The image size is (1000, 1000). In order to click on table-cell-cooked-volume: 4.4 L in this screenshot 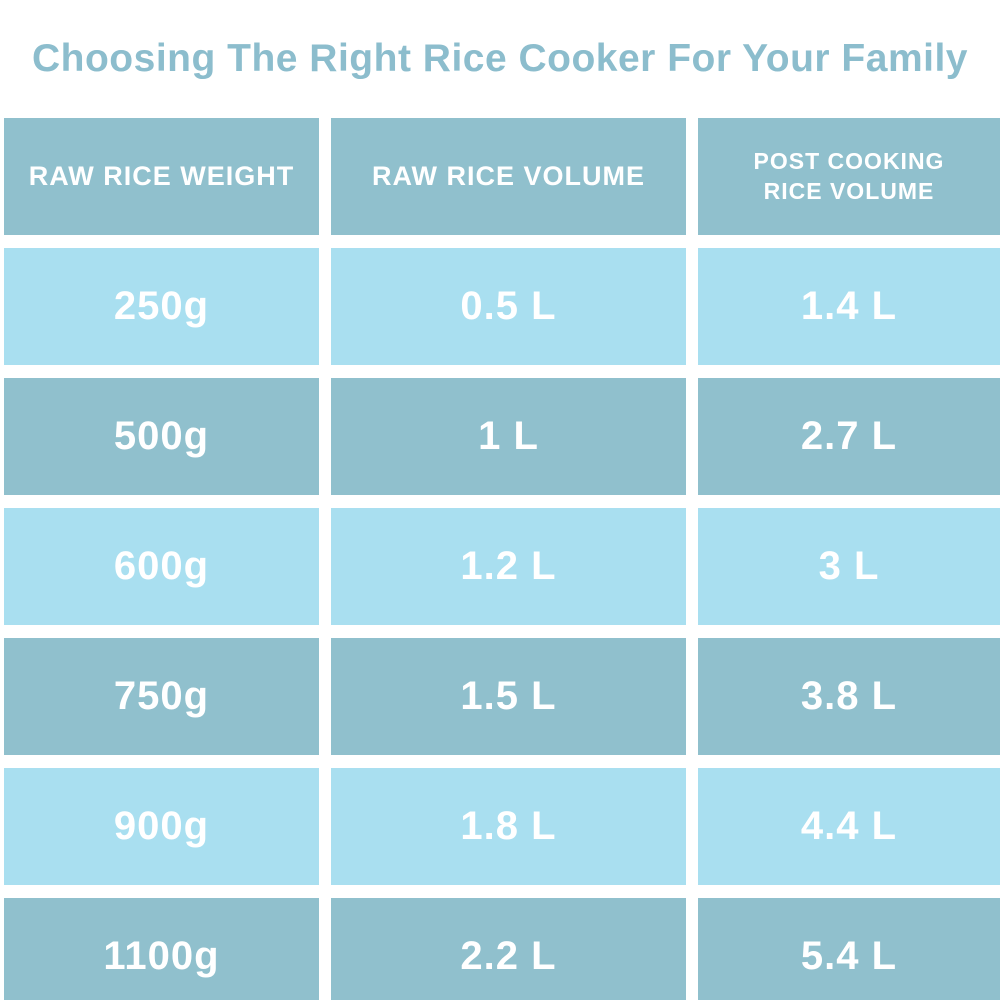, I will do `click(849, 826)`.